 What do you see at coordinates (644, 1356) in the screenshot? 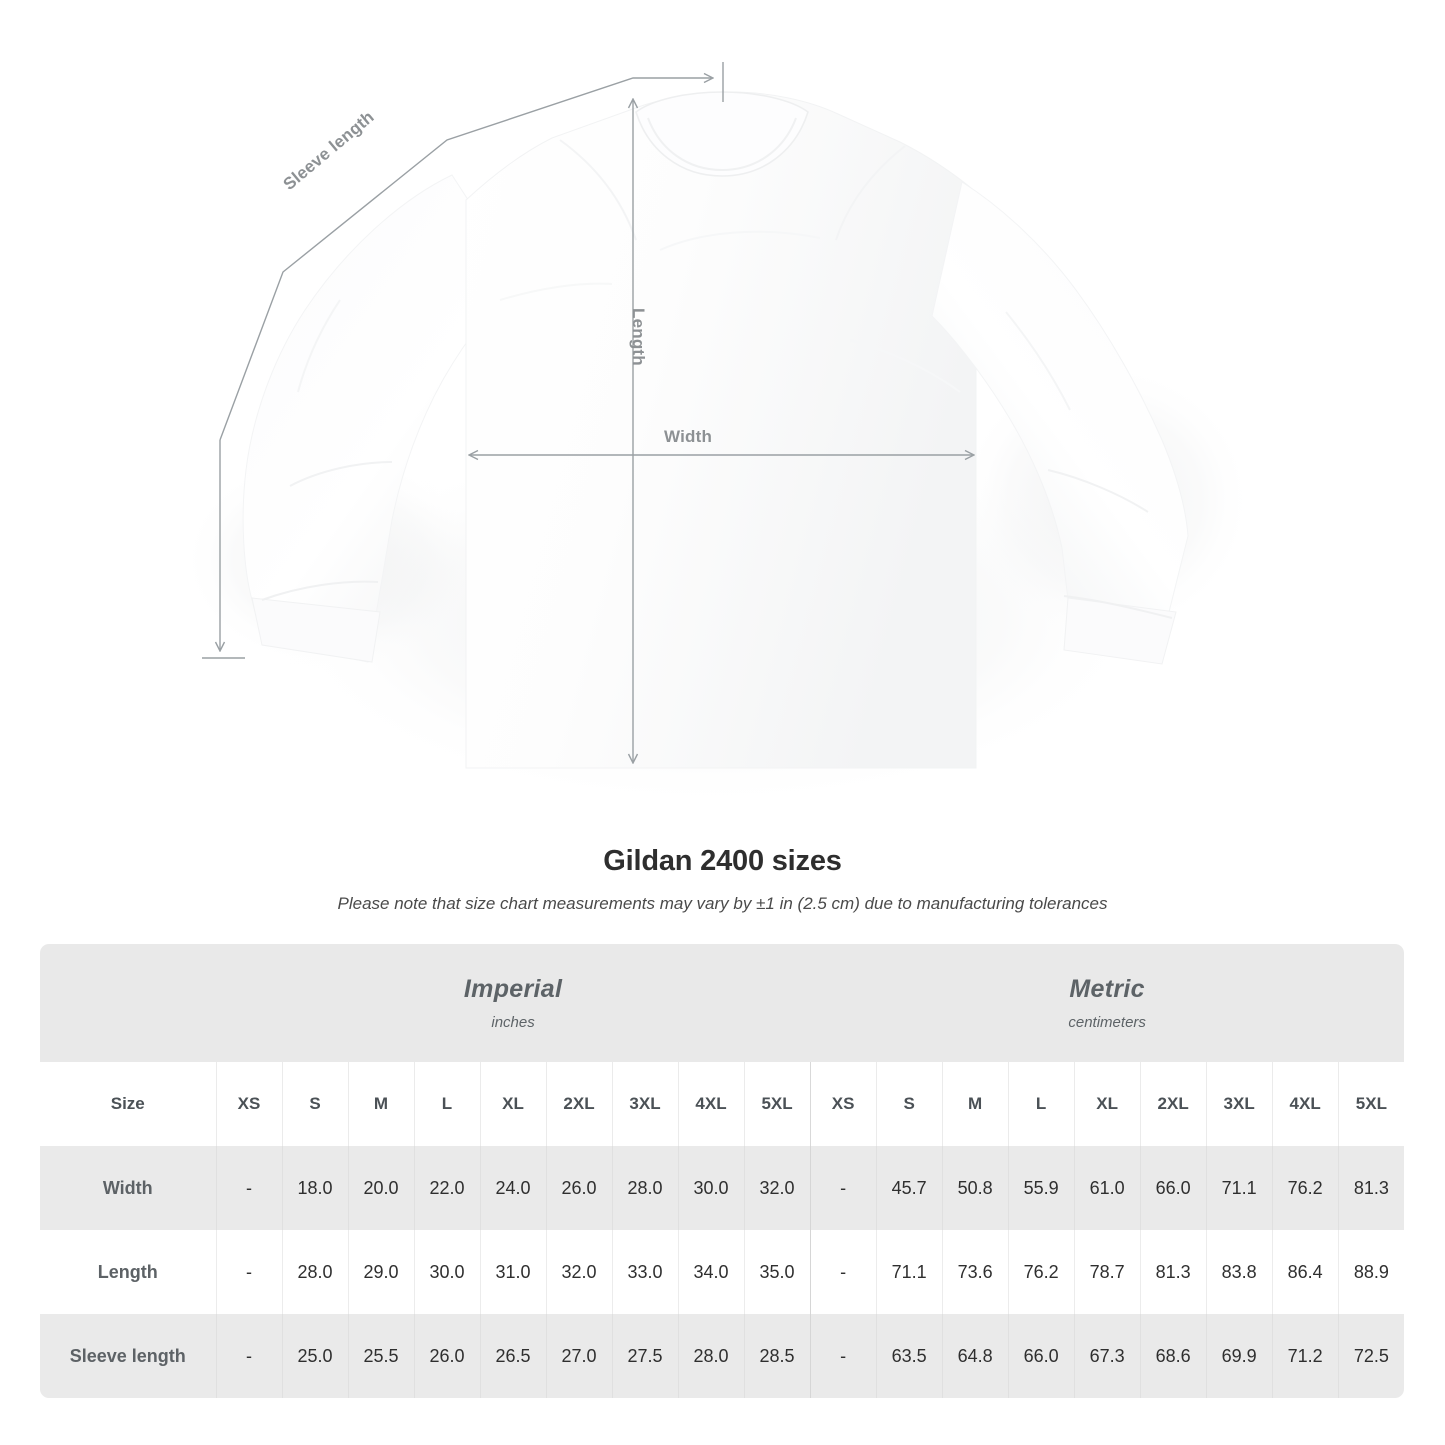
I see `cell-sleeve-length-3xl-imperial: 27.5` at bounding box center [644, 1356].